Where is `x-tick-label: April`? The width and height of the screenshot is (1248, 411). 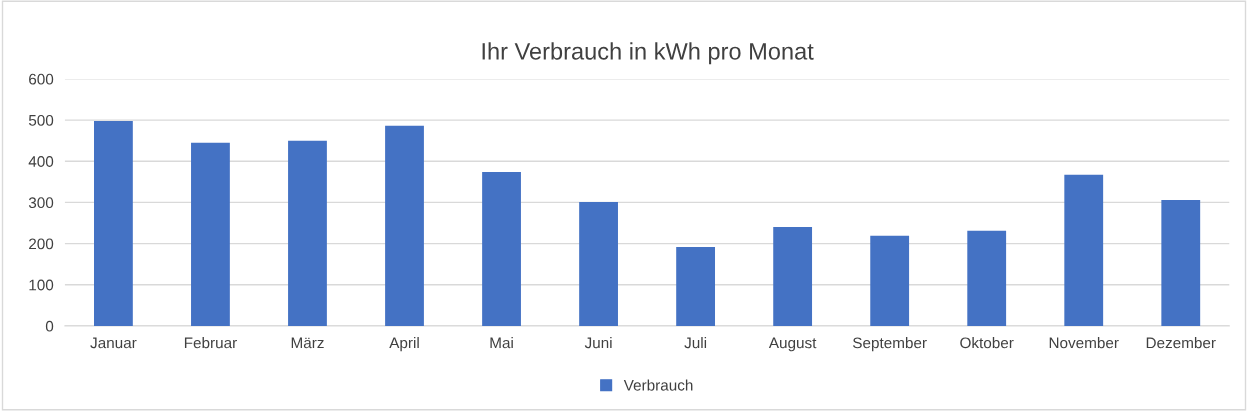 x-tick-label: April is located at coordinates (404, 344).